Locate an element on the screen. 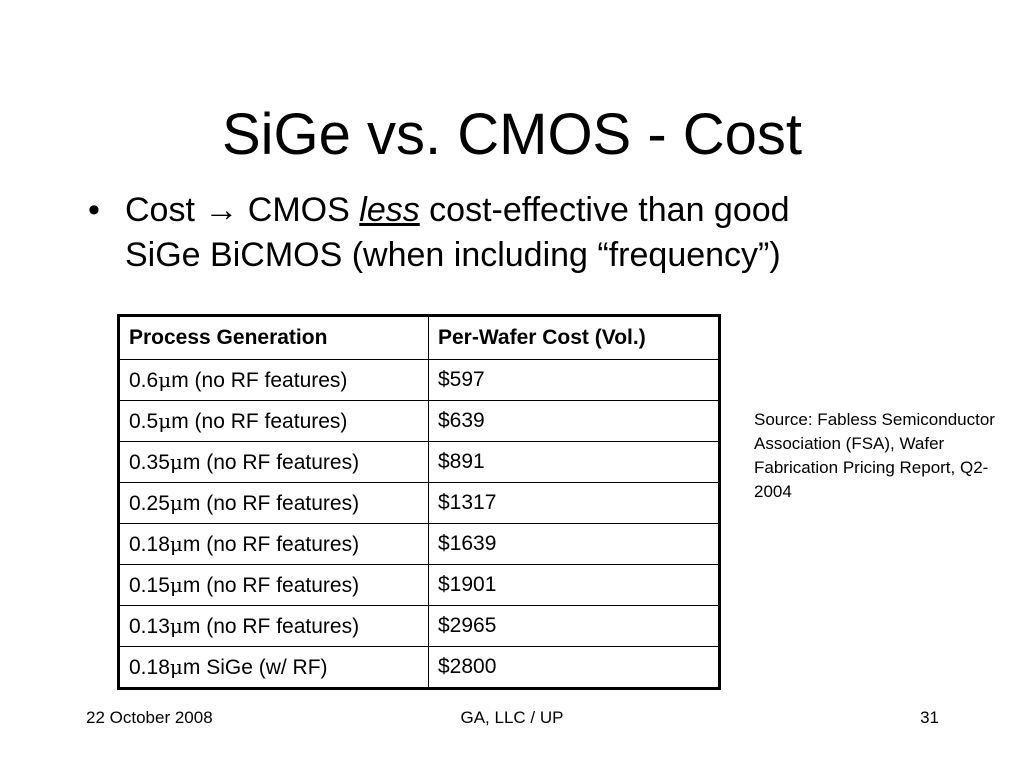 The image size is (1024, 768). table-row: 0.25μm (no RF features) $1317 is located at coordinates (419, 503).